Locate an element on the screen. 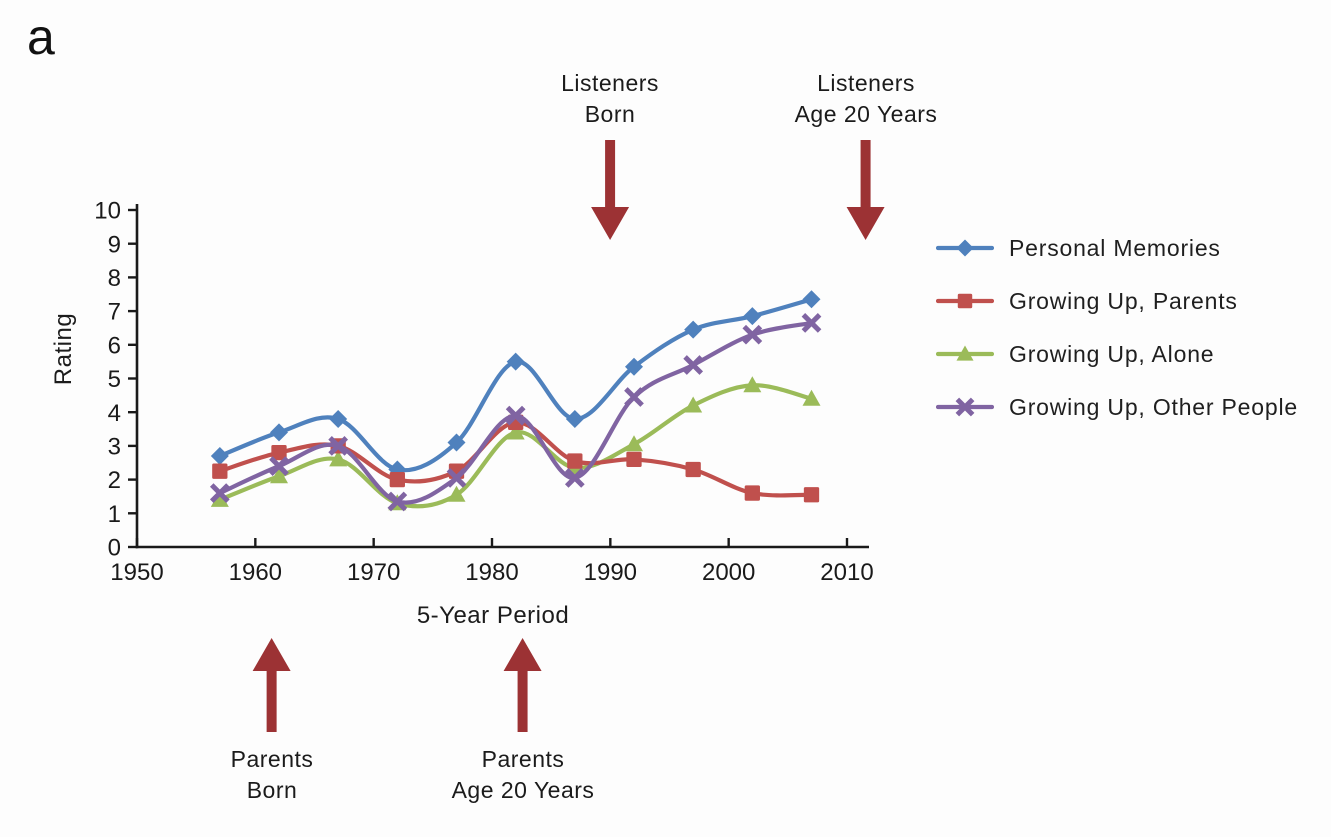 Image resolution: width=1331 pixels, height=837 pixels. y-tick-label: 8 is located at coordinates (114, 278).